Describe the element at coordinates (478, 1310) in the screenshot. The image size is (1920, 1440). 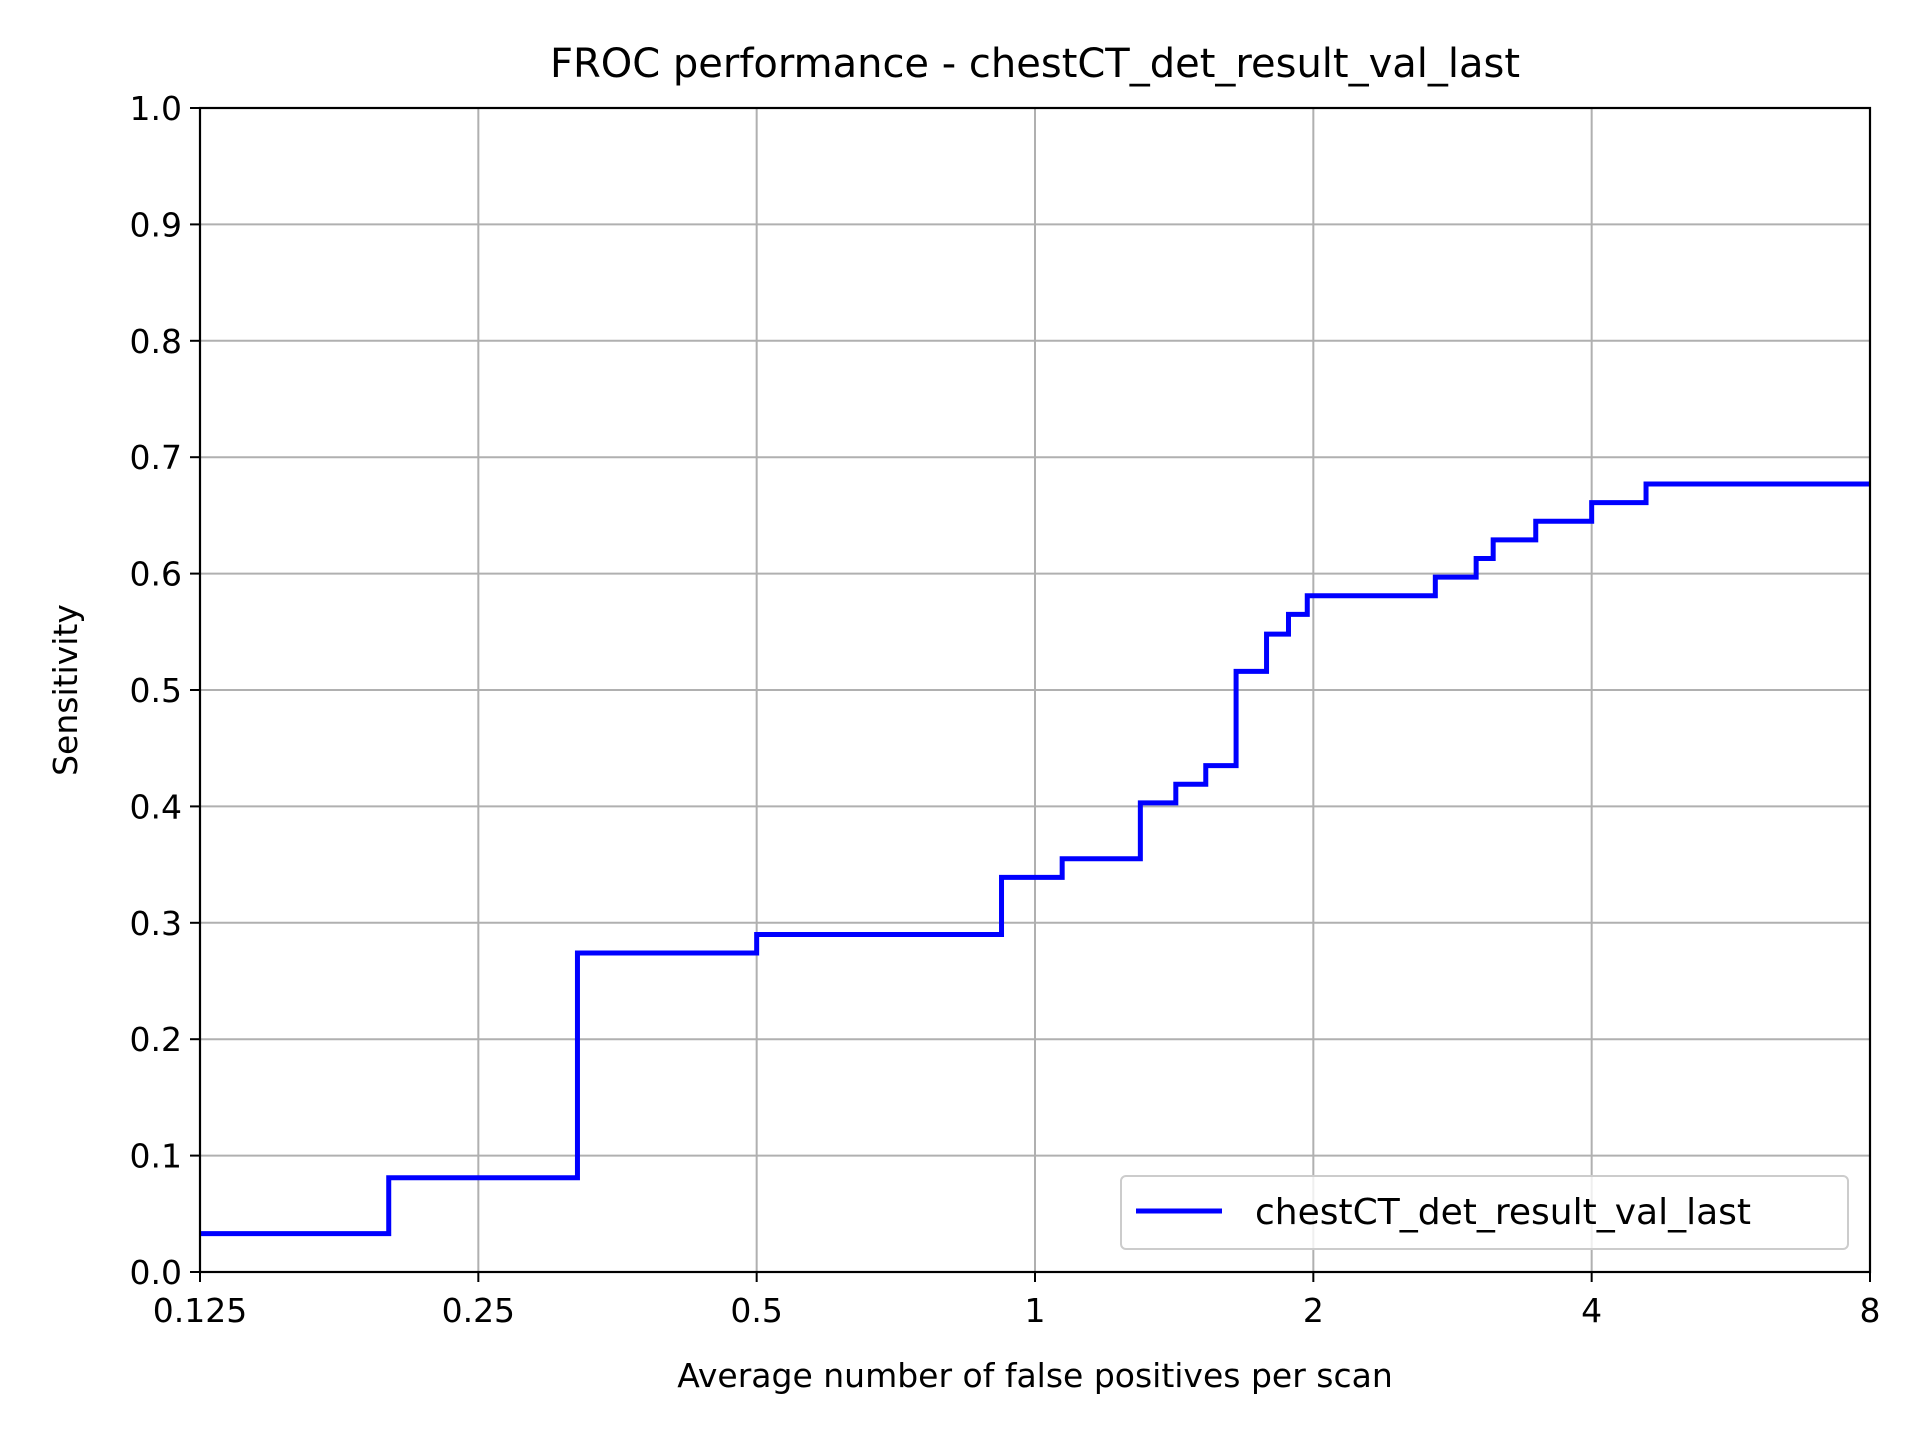
I see `x-tick-label: 0.25` at that location.